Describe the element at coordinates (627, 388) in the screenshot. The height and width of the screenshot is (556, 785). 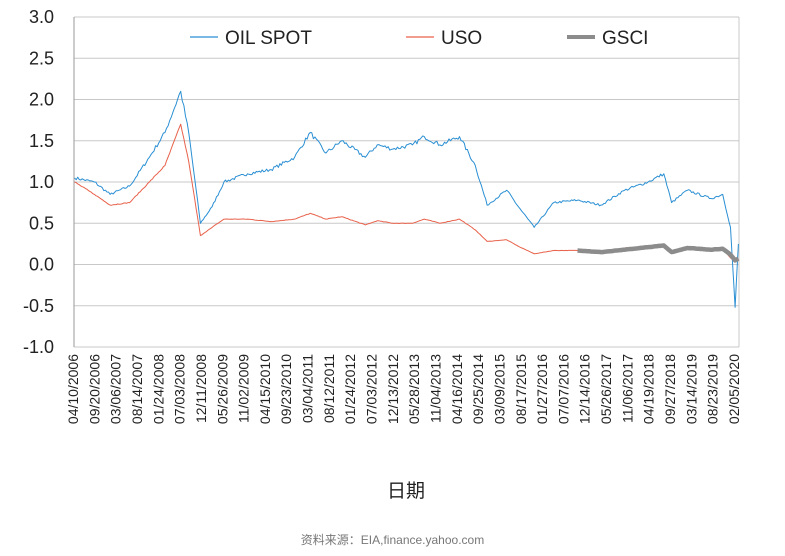
I see `x-tick-label: 11/06/2017` at that location.